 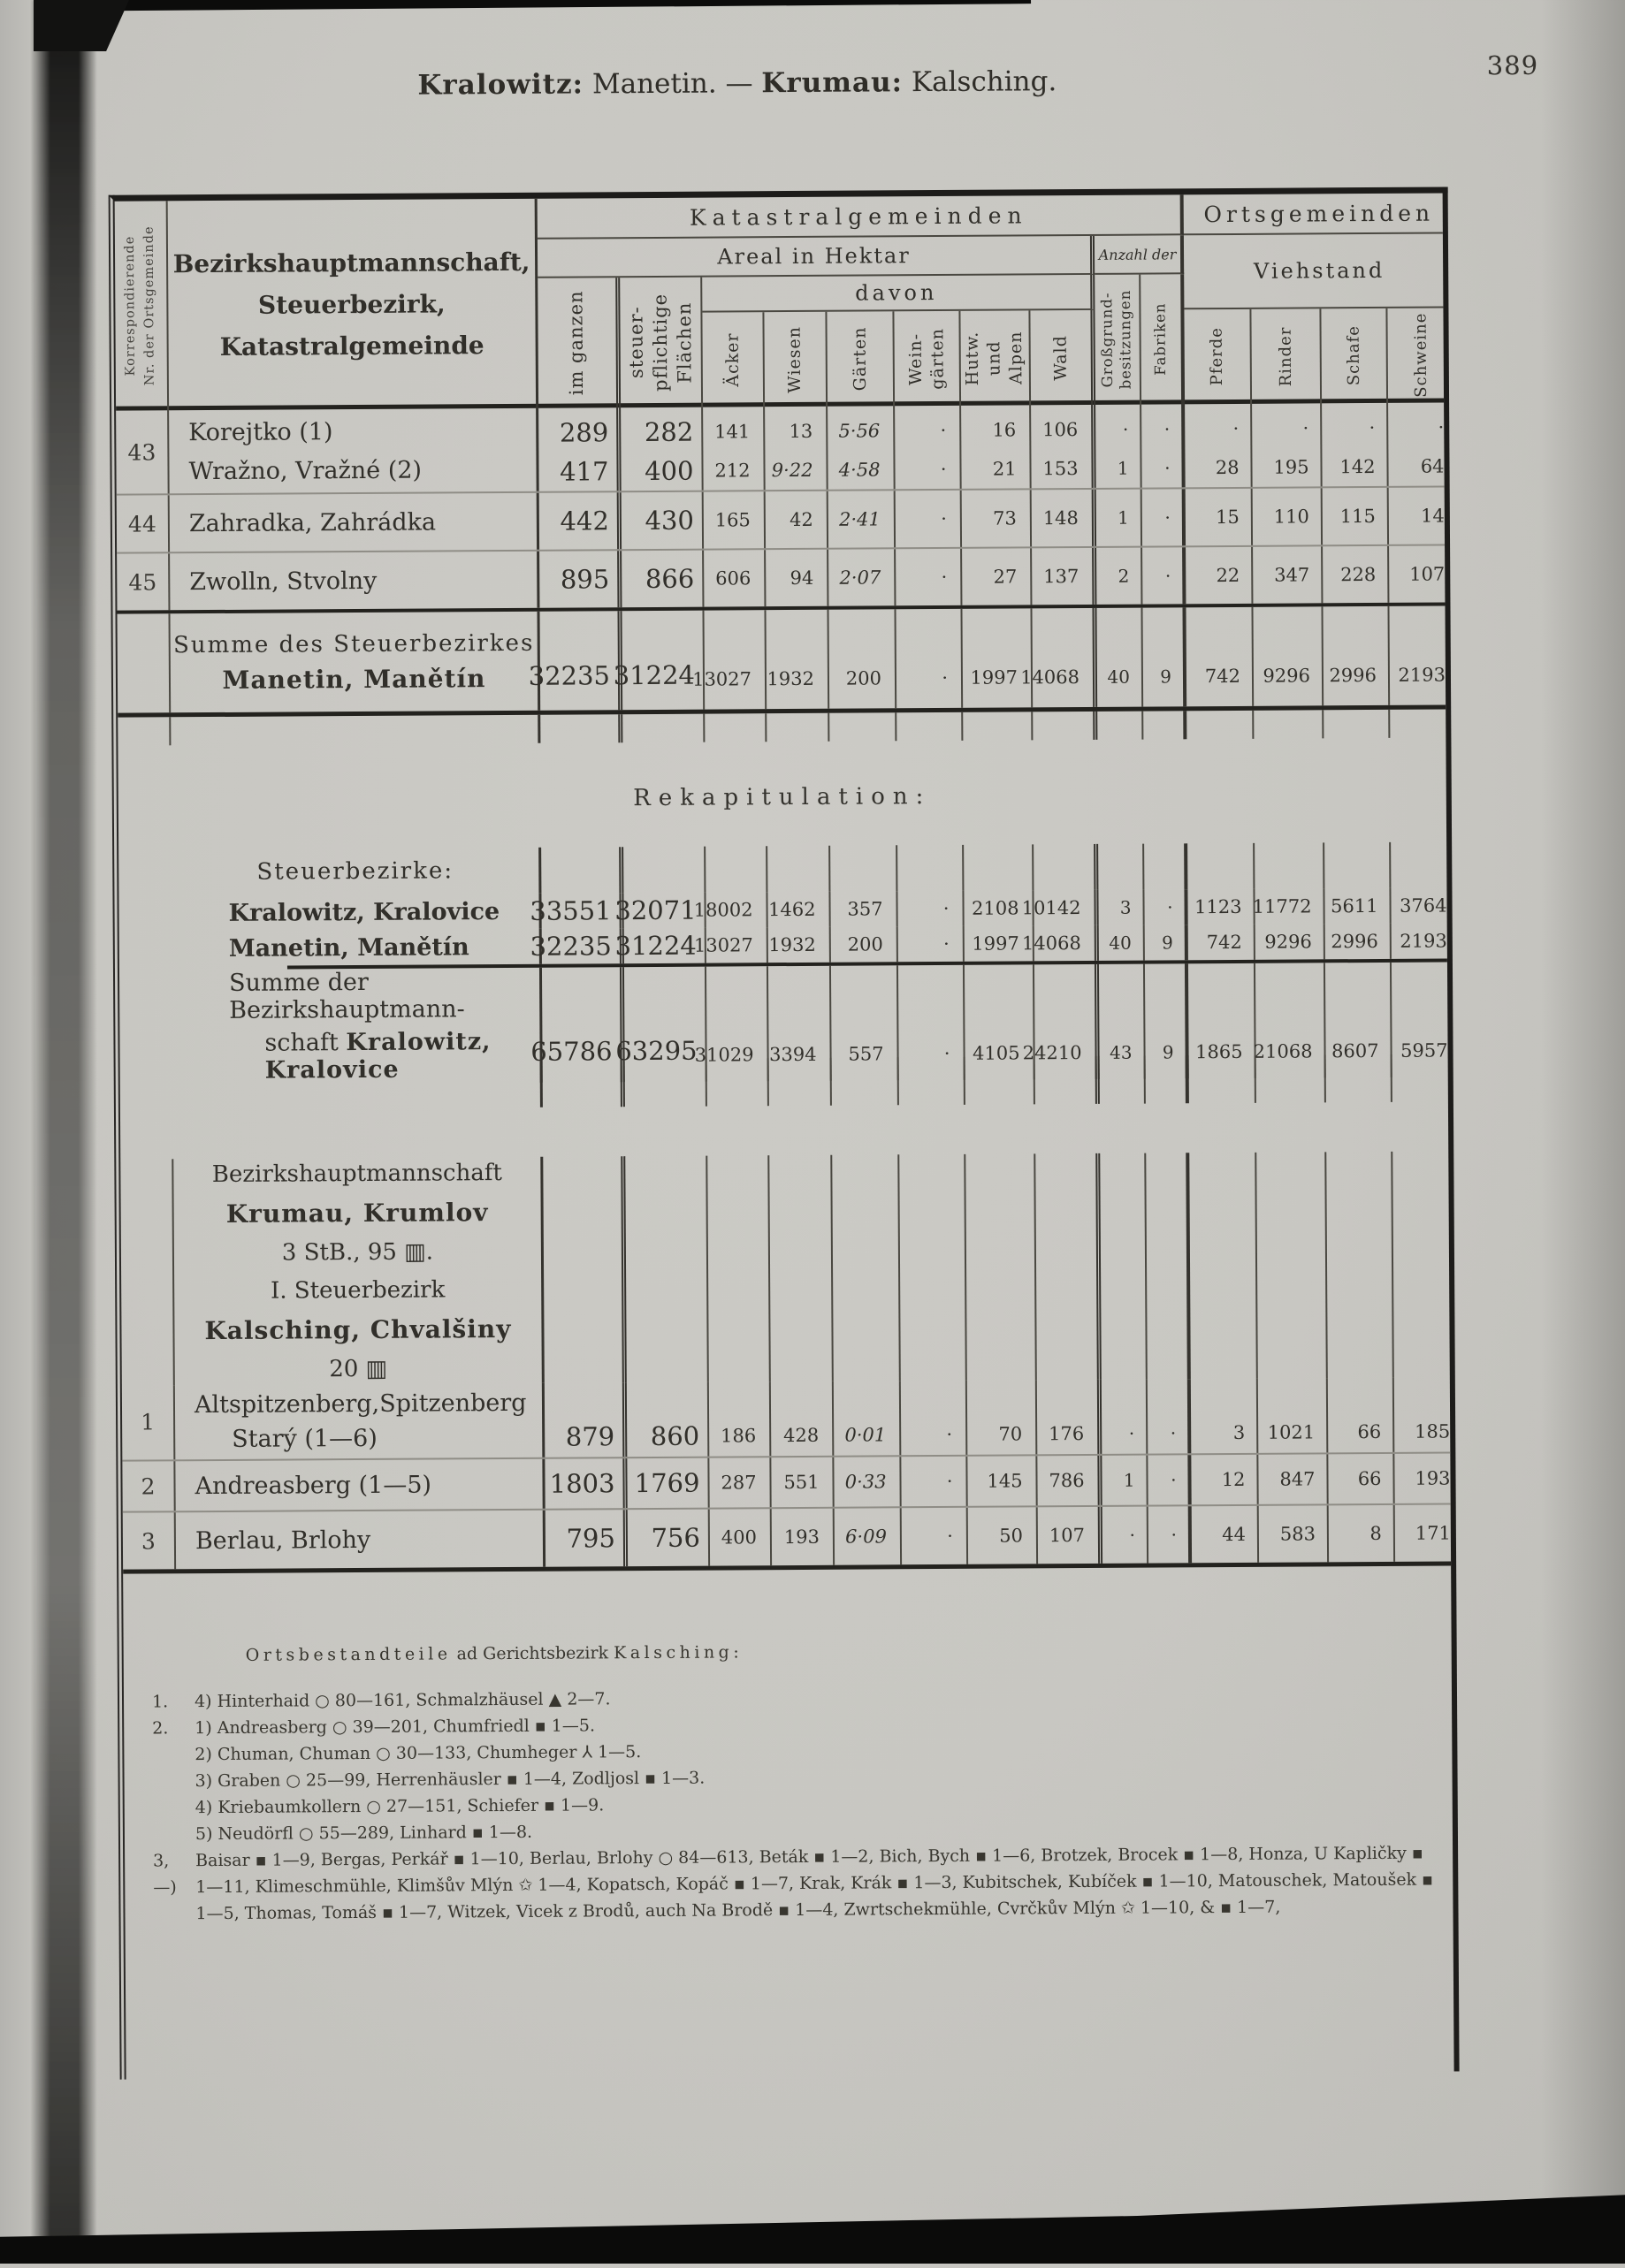 I want to click on cell-aecker: 18002, so click(x=731, y=910).